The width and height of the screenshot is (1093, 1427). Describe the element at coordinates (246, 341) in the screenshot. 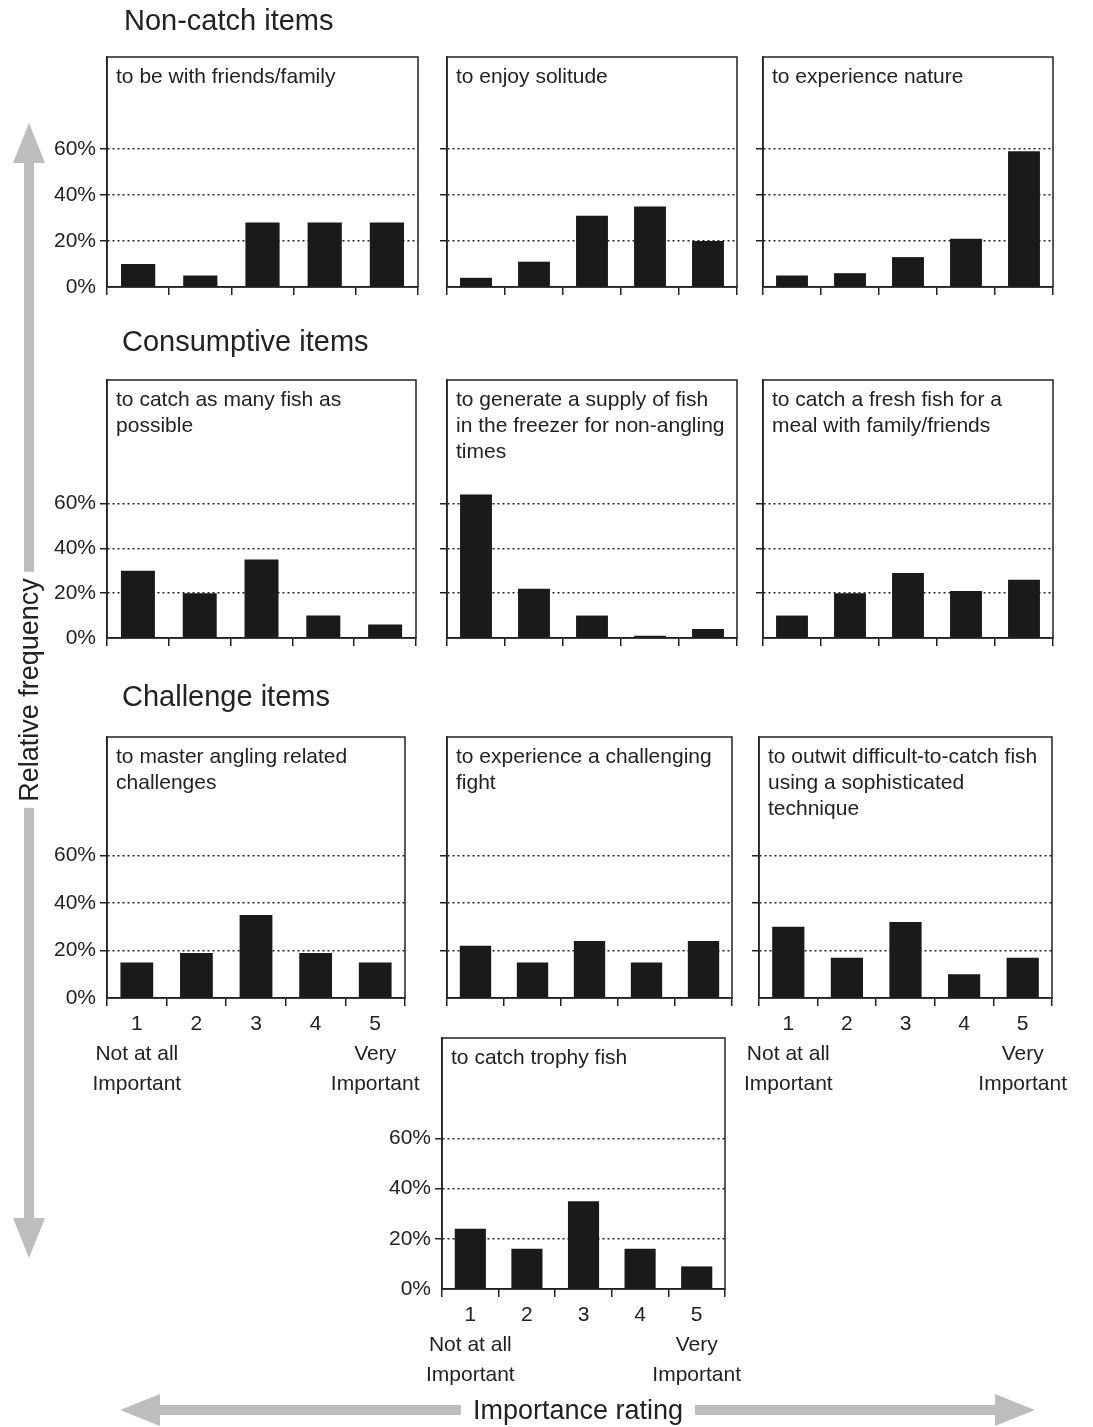

I see `text: Consumptive items` at that location.